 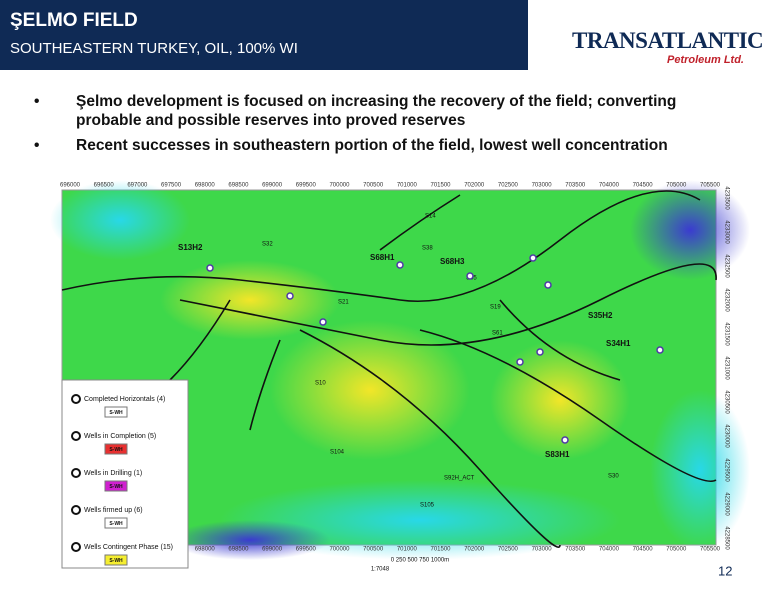 I want to click on x-coord-label: 704000, so click(x=609, y=550).